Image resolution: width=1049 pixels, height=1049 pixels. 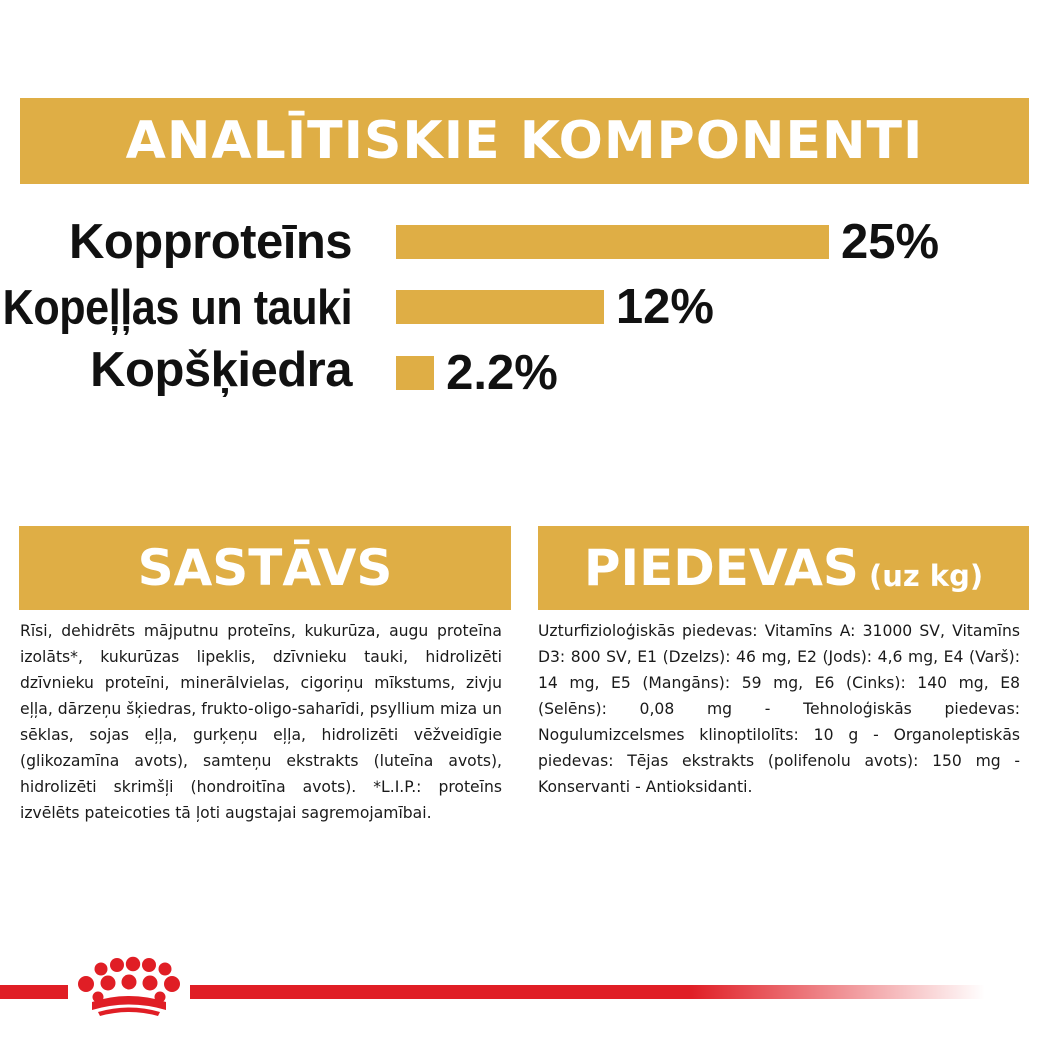 What do you see at coordinates (492, 992) in the screenshot?
I see `footer-brand-line` at bounding box center [492, 992].